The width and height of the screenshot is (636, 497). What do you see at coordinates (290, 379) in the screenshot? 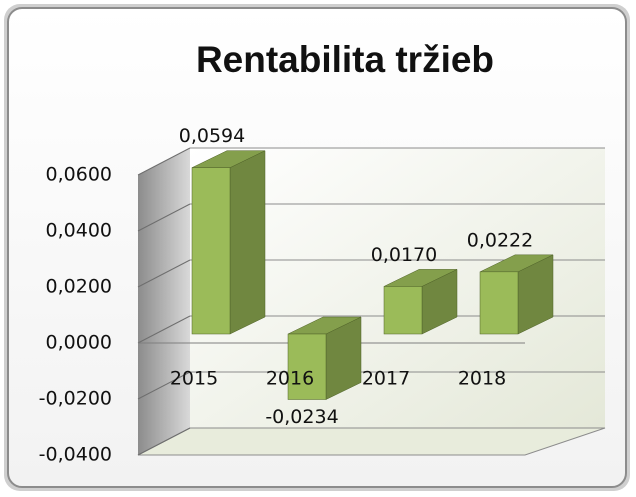
I see `x-tick-label: 2016` at bounding box center [290, 379].